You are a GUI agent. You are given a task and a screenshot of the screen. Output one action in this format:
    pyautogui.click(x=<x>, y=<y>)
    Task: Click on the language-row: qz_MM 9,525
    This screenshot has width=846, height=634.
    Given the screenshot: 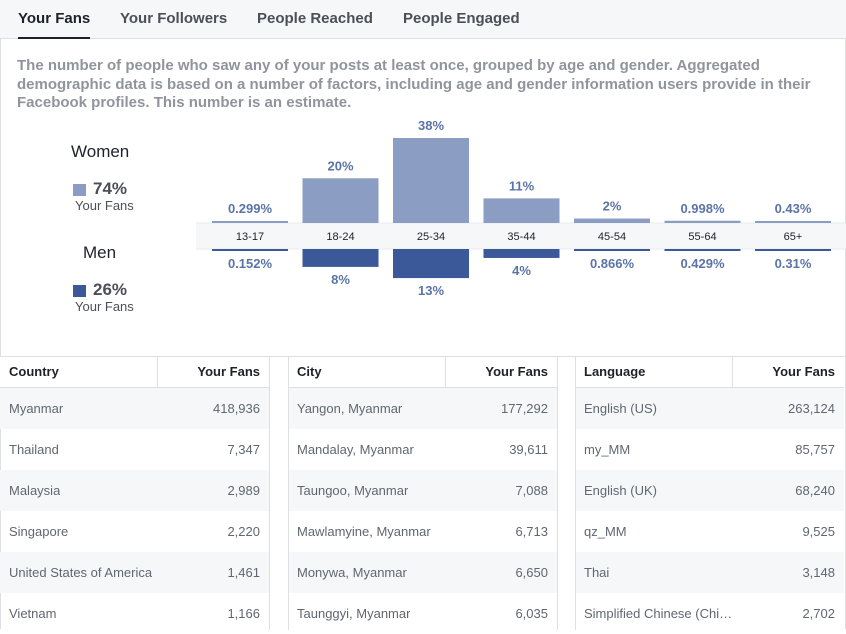 What is the action you would take?
    pyautogui.click(x=709, y=531)
    